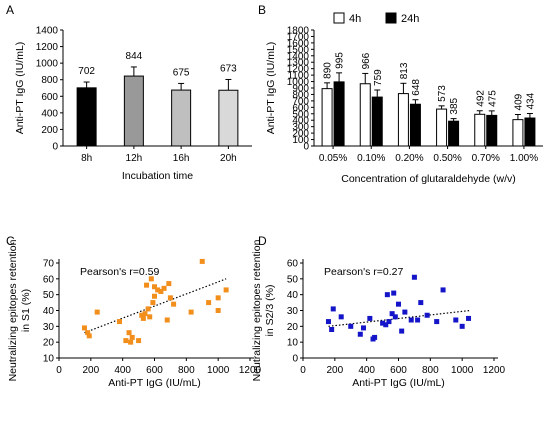 The width and height of the screenshot is (550, 431). Describe the element at coordinates (378, 77) in the screenshot. I see `data-label-24h-1: 759` at that location.